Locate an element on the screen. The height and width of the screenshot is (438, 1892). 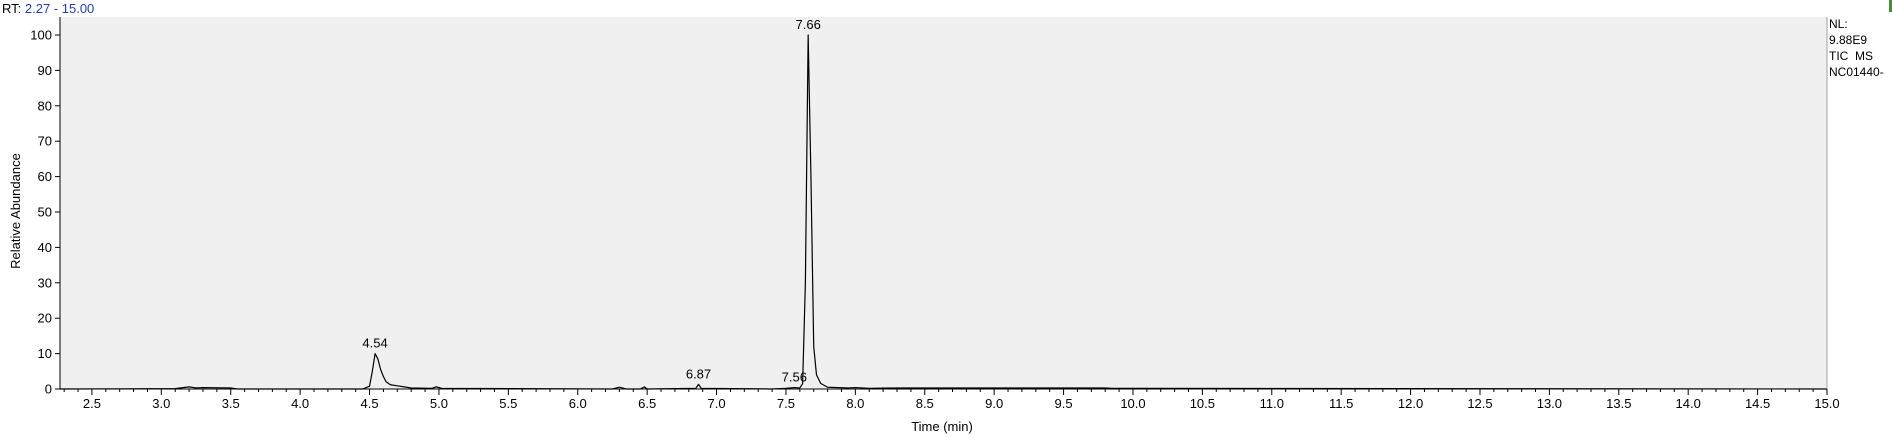
x-tick-label: 7.0 is located at coordinates (717, 403).